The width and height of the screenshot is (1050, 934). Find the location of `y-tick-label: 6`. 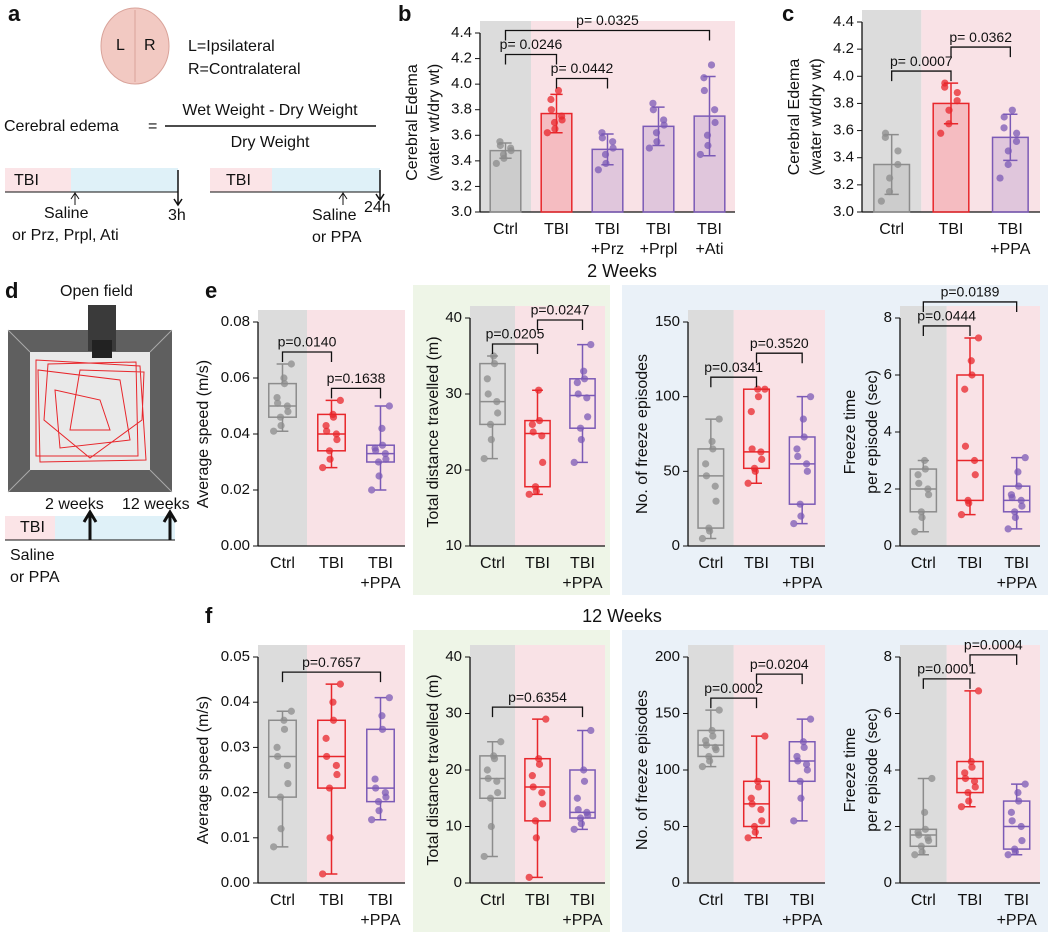

y-tick-label: 6 is located at coordinates (888, 712).